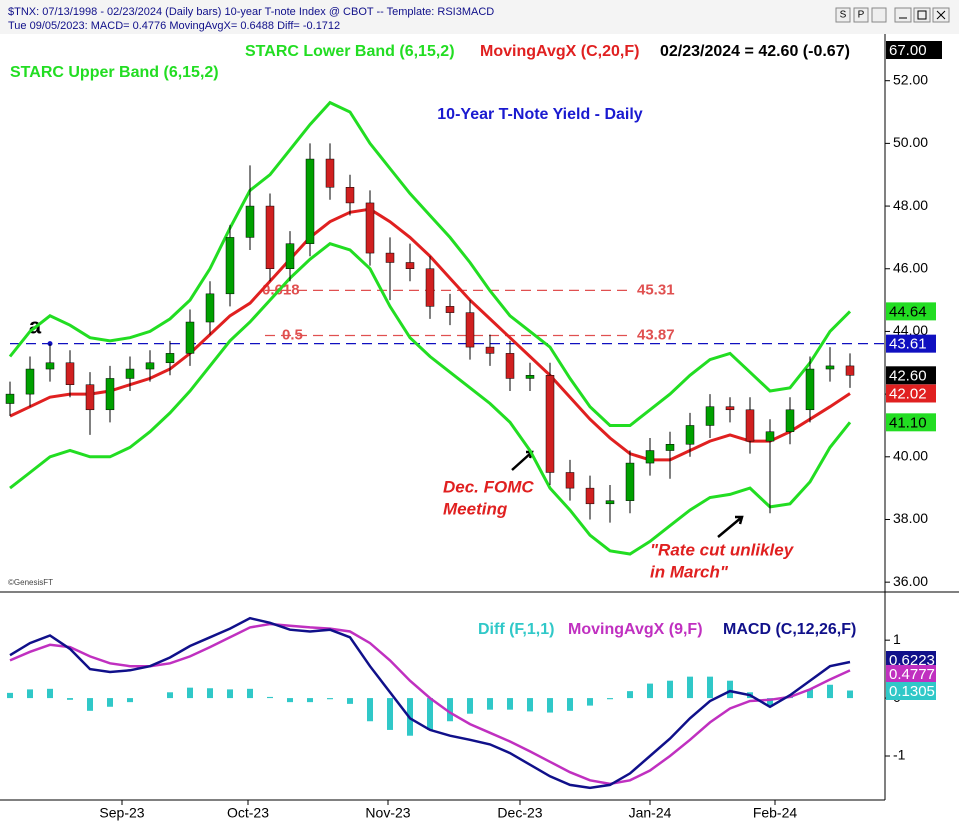 This screenshot has width=959, height=827. Describe the element at coordinates (910, 330) in the screenshot. I see `y-tick-label: 44.00` at that location.